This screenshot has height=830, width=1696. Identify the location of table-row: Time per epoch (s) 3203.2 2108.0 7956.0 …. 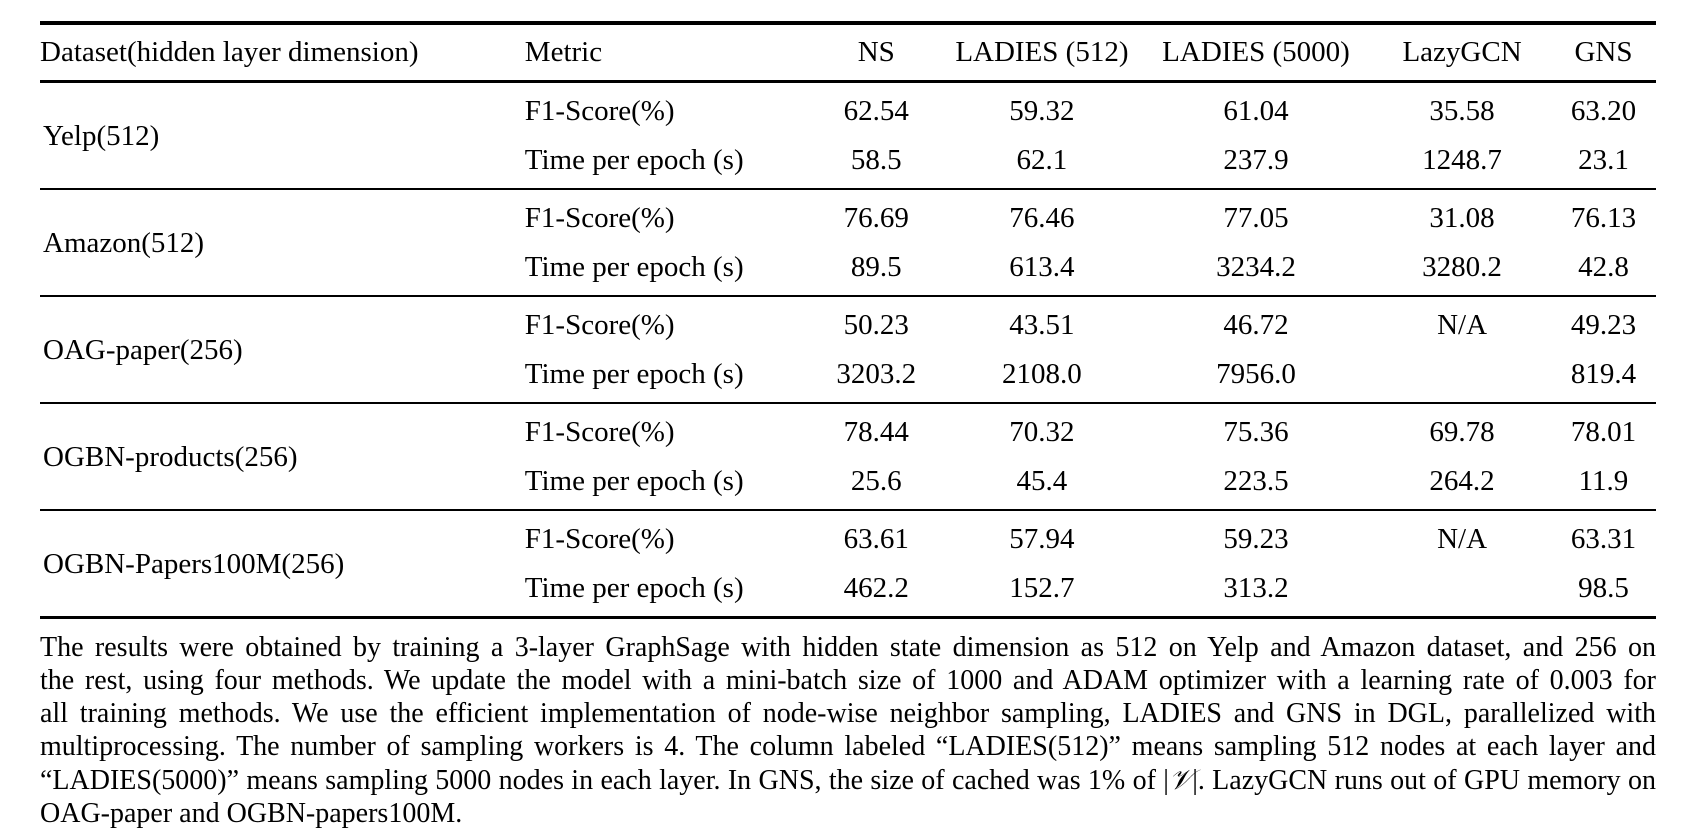
(848, 377).